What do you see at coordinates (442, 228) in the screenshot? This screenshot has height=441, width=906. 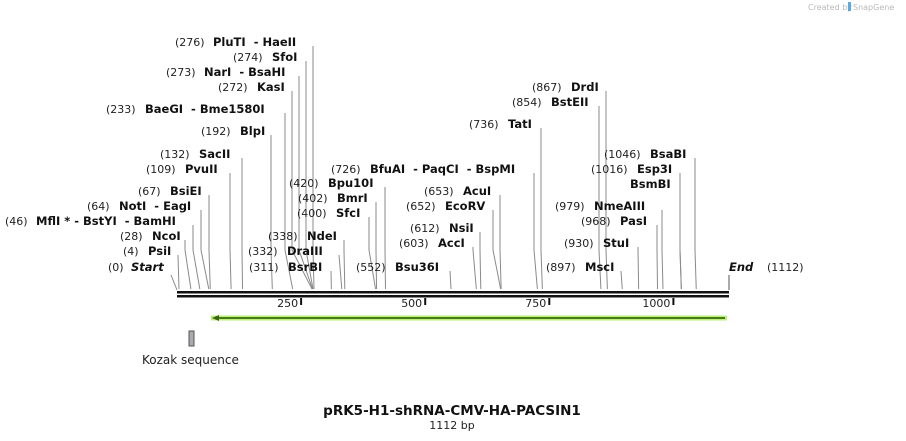 I see `restriction-site: (612) NsiI` at bounding box center [442, 228].